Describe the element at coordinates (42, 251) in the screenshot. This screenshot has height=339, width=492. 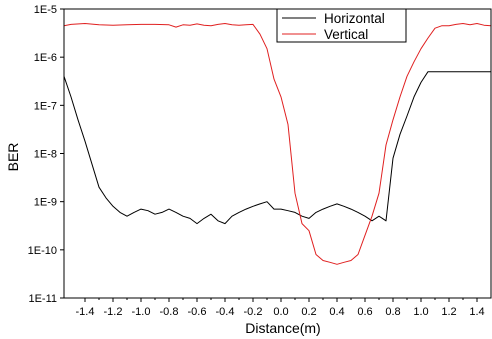
I see `y-tick-label: 1E-10` at that location.